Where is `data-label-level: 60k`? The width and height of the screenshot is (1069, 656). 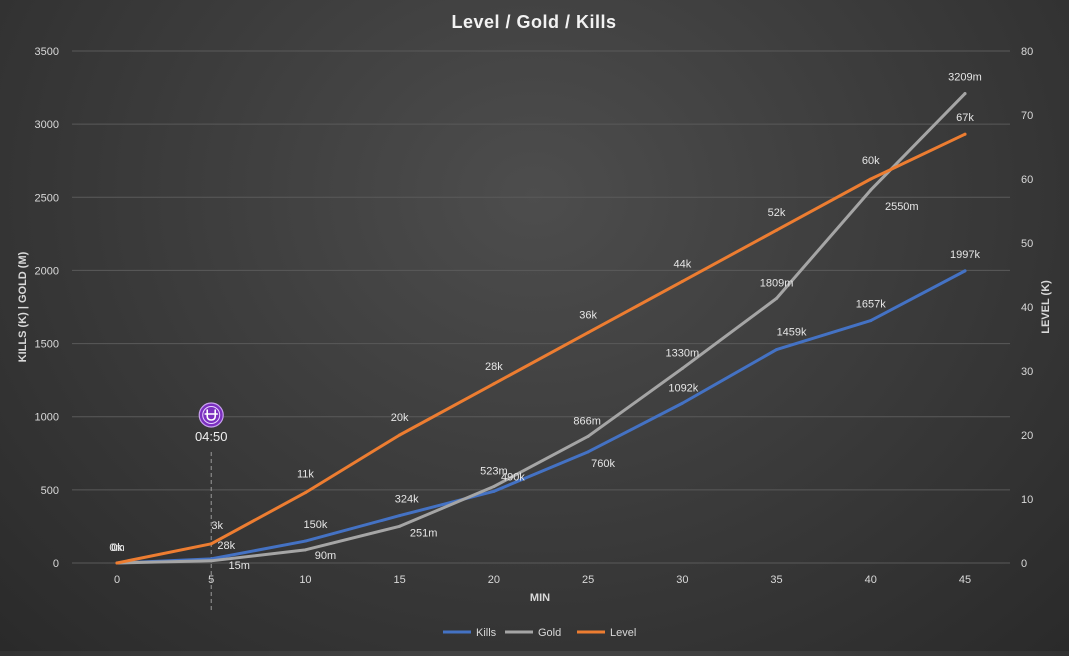 data-label-level: 60k is located at coordinates (871, 161).